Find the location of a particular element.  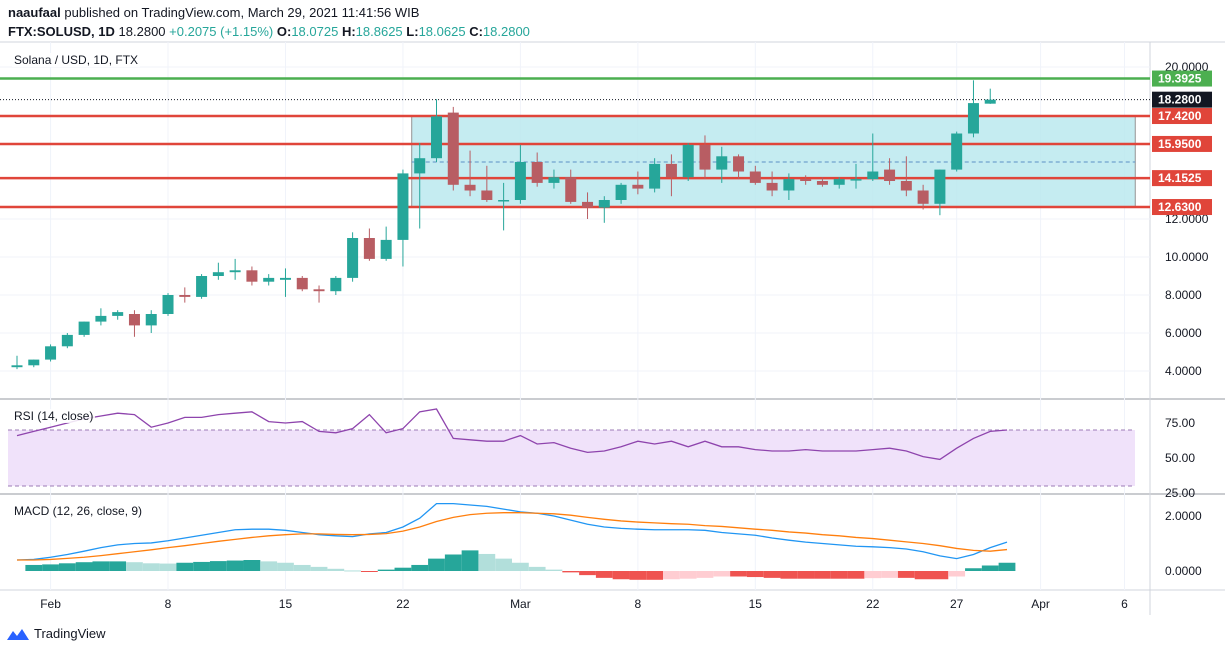

rsi-line is located at coordinates (512, 434).